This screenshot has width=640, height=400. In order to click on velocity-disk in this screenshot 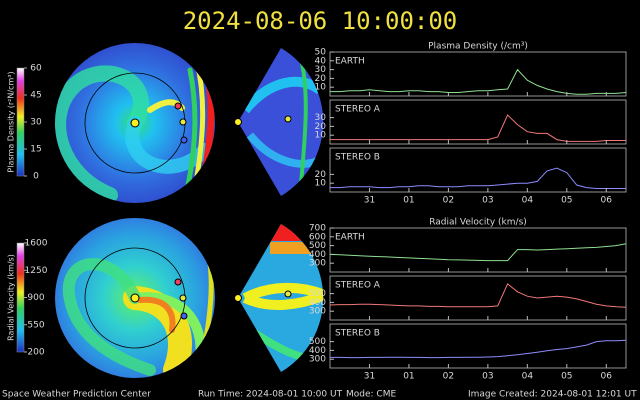, I will do `click(135, 298)`.